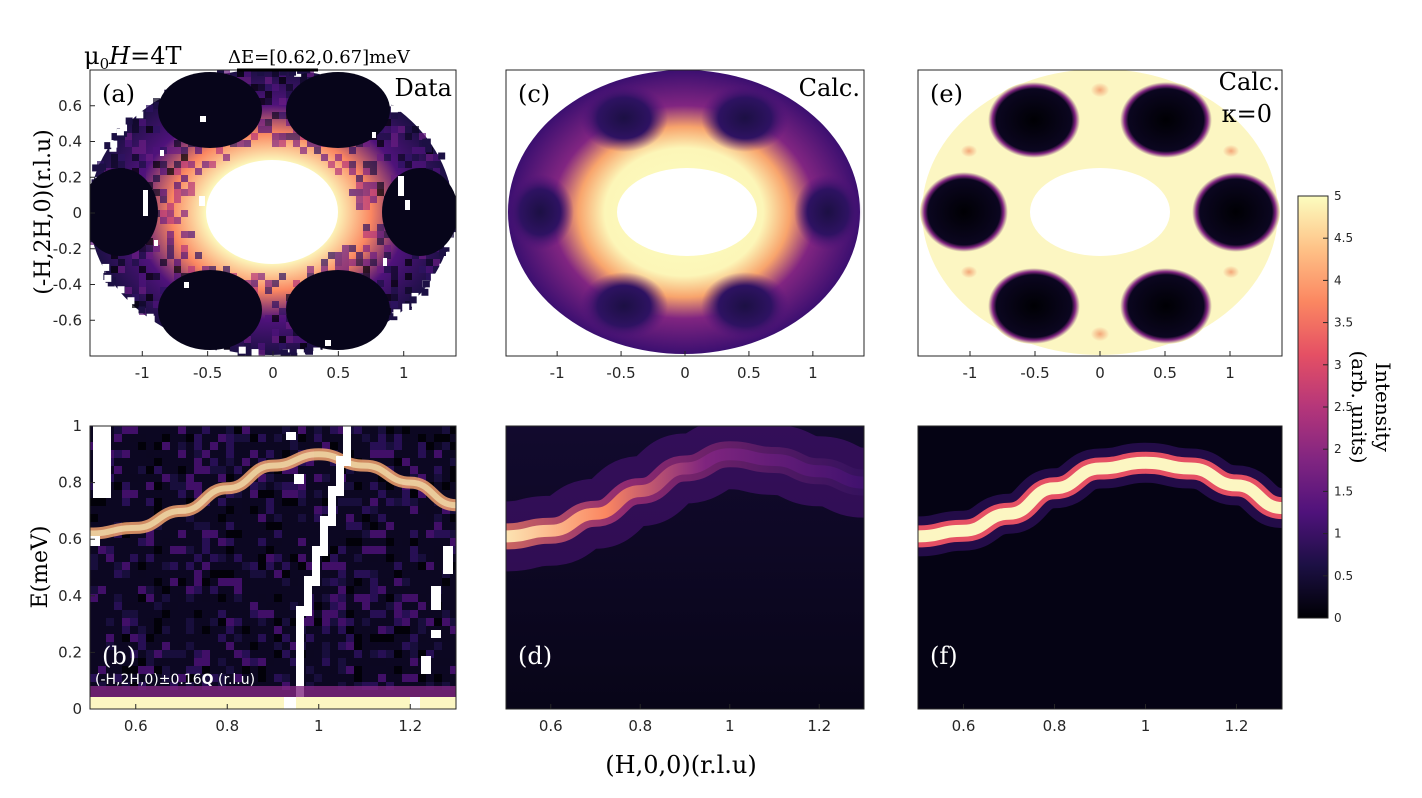 This screenshot has height=798, width=1422. Describe the element at coordinates (685, 495) in the screenshot. I see `panel-d-dispersion-core` at that location.